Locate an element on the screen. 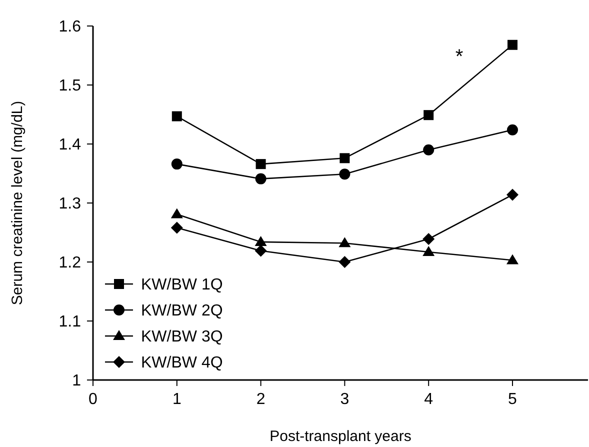 The width and height of the screenshot is (589, 447). x-tick-label: 5 is located at coordinates (513, 399).